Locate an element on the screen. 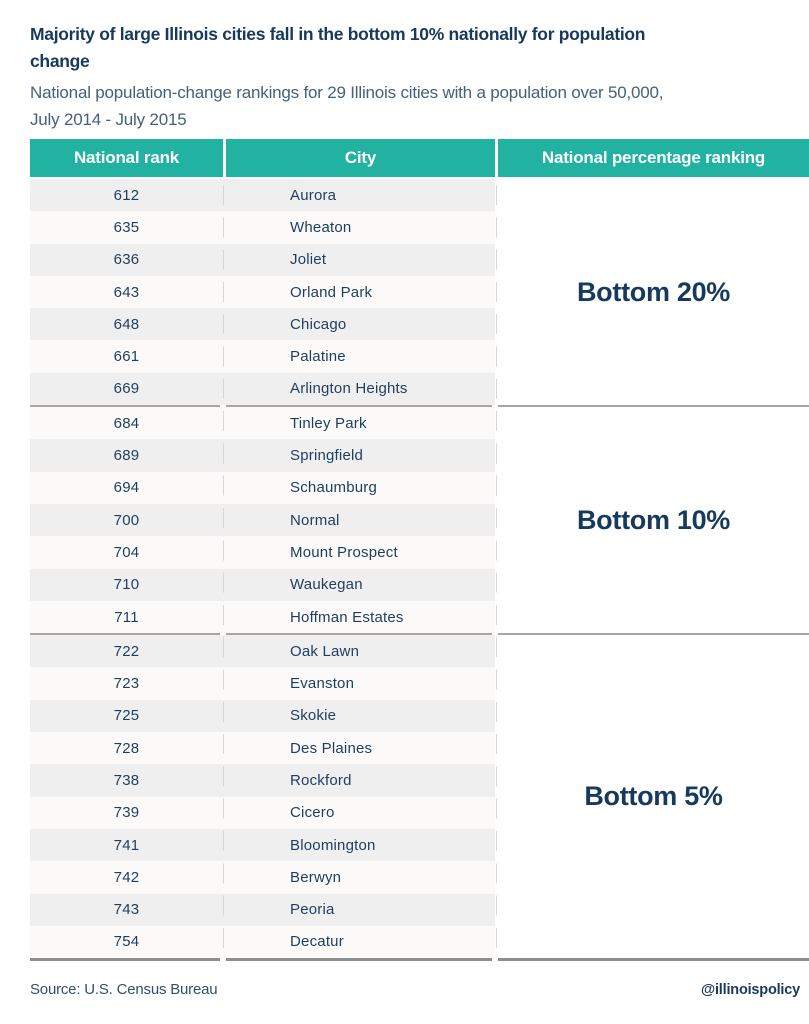 This screenshot has width=809, height=1024. table-bottom-rule is located at coordinates (419, 960).